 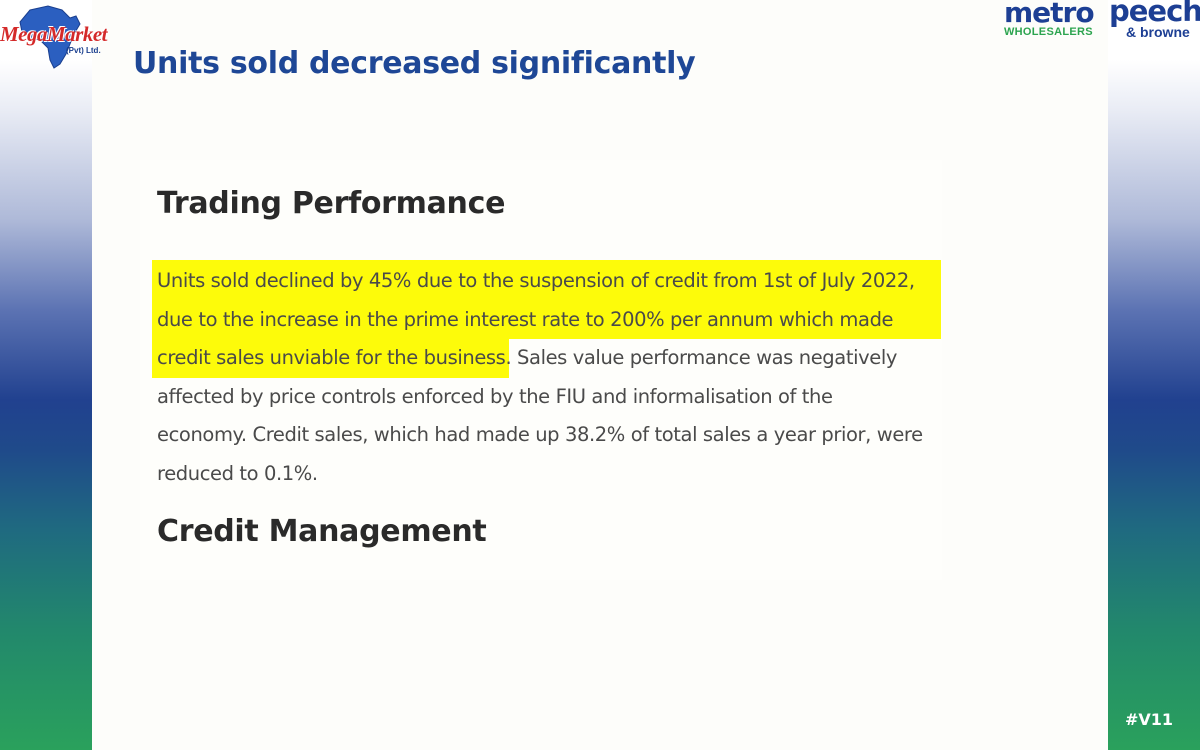 What do you see at coordinates (1154, 375) in the screenshot?
I see `right-gradient-band` at bounding box center [1154, 375].